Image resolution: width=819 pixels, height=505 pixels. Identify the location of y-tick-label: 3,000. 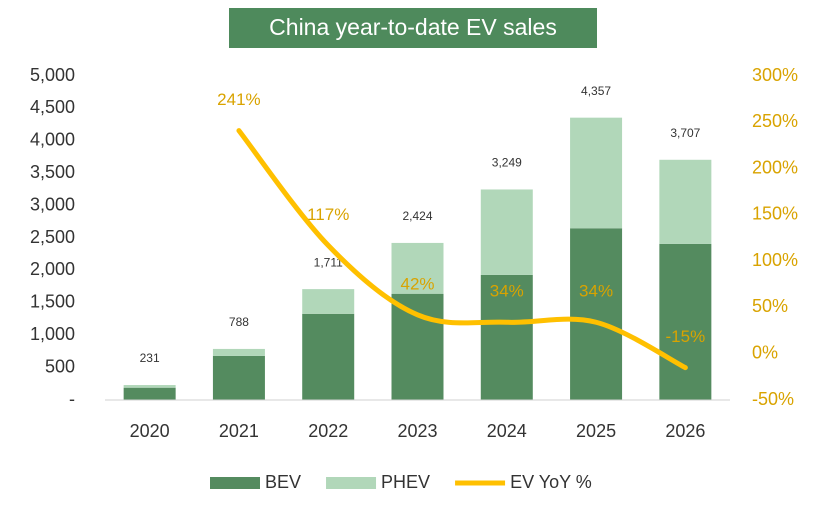
(52, 204).